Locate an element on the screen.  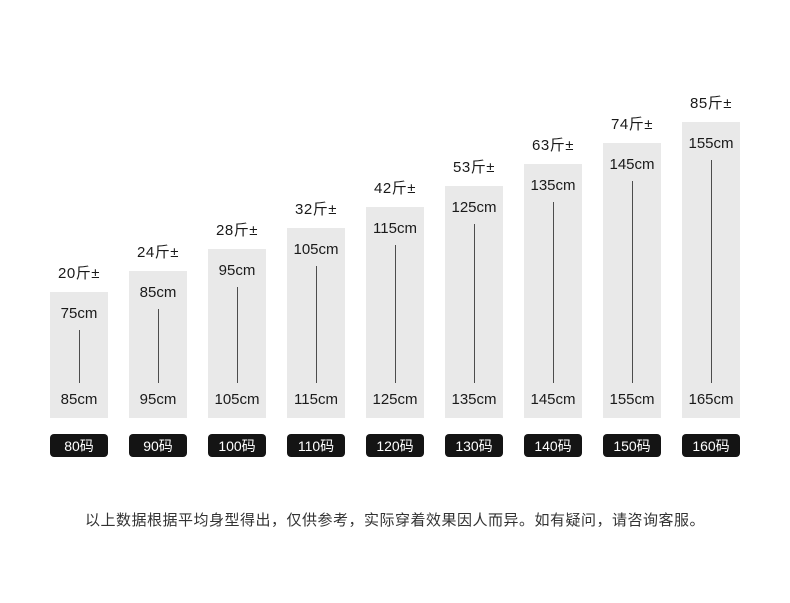
size-column: 24斤± 85cm 95cm is located at coordinates (158, 329).